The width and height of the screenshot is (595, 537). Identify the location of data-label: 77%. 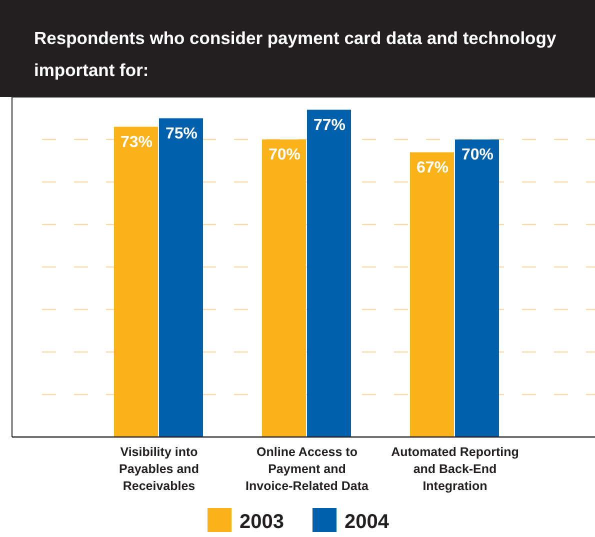
(329, 125).